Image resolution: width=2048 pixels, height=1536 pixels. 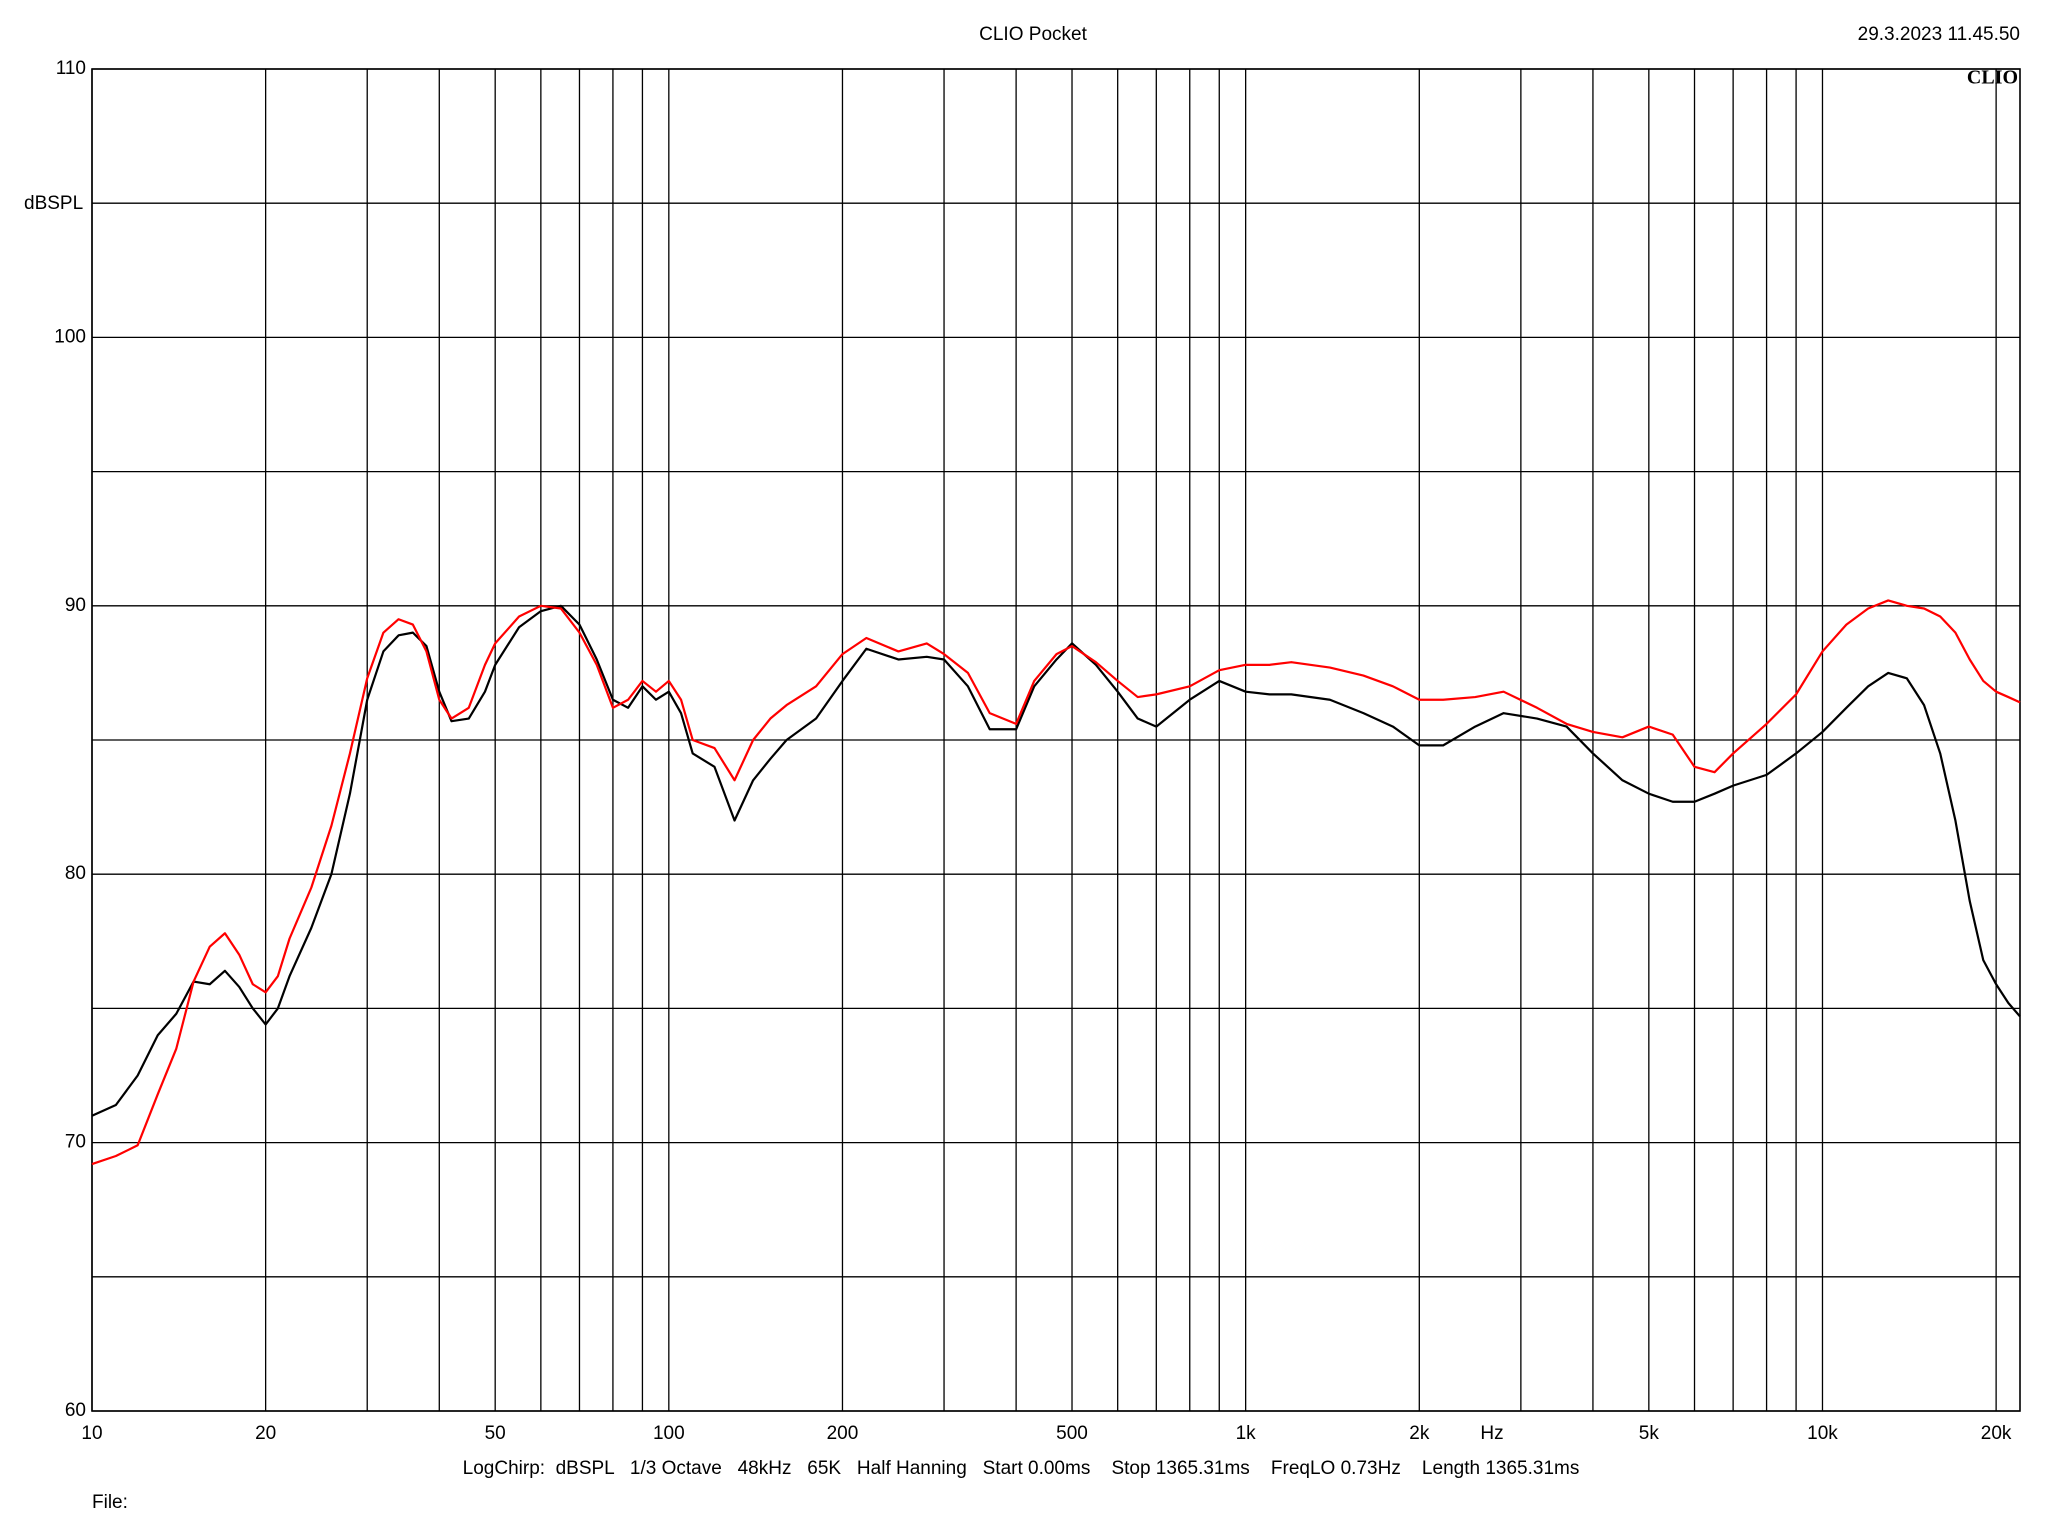 I want to click on x-tick-label: 20, so click(x=265, y=1433).